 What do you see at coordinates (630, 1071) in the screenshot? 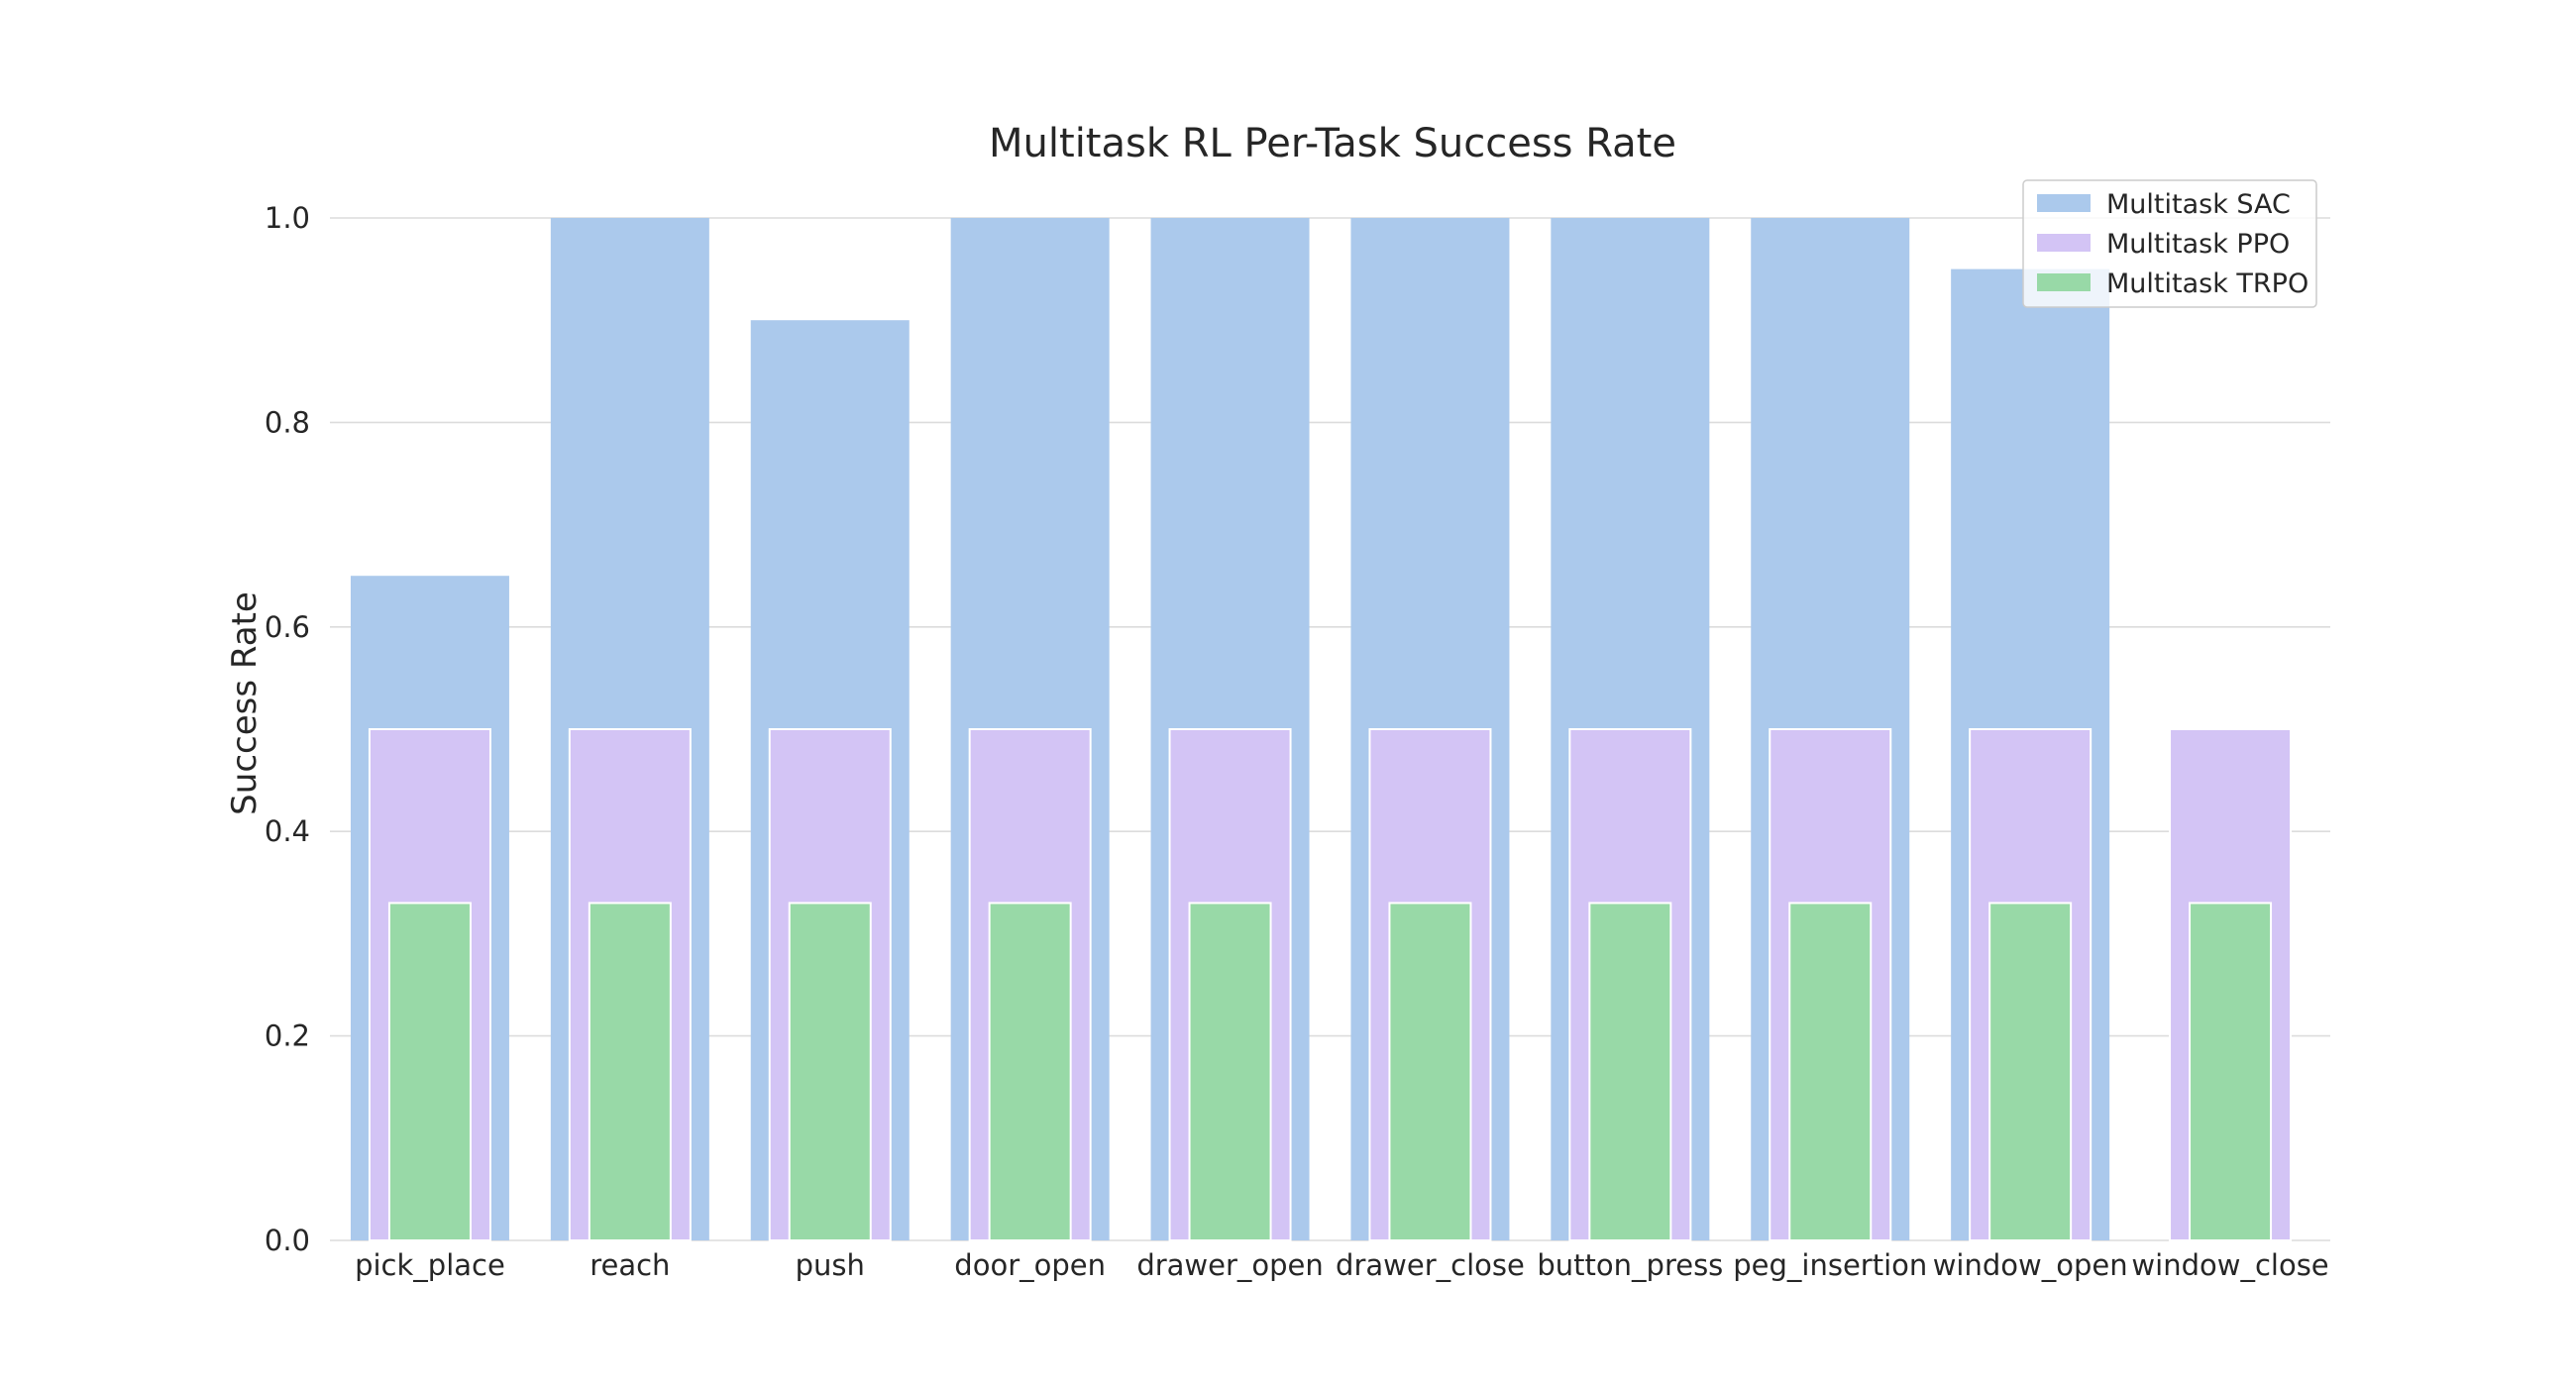
I see `bar-multitask-trpo-reach` at bounding box center [630, 1071].